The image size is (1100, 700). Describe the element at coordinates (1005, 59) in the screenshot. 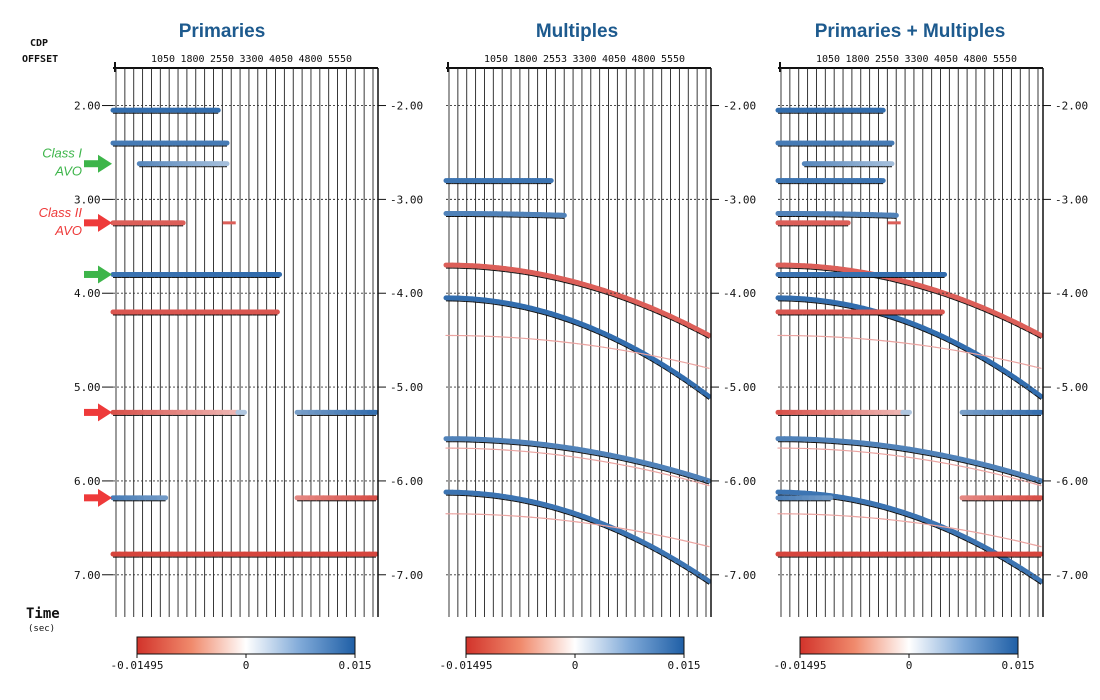

I see `offset-tick-label: 5550` at that location.